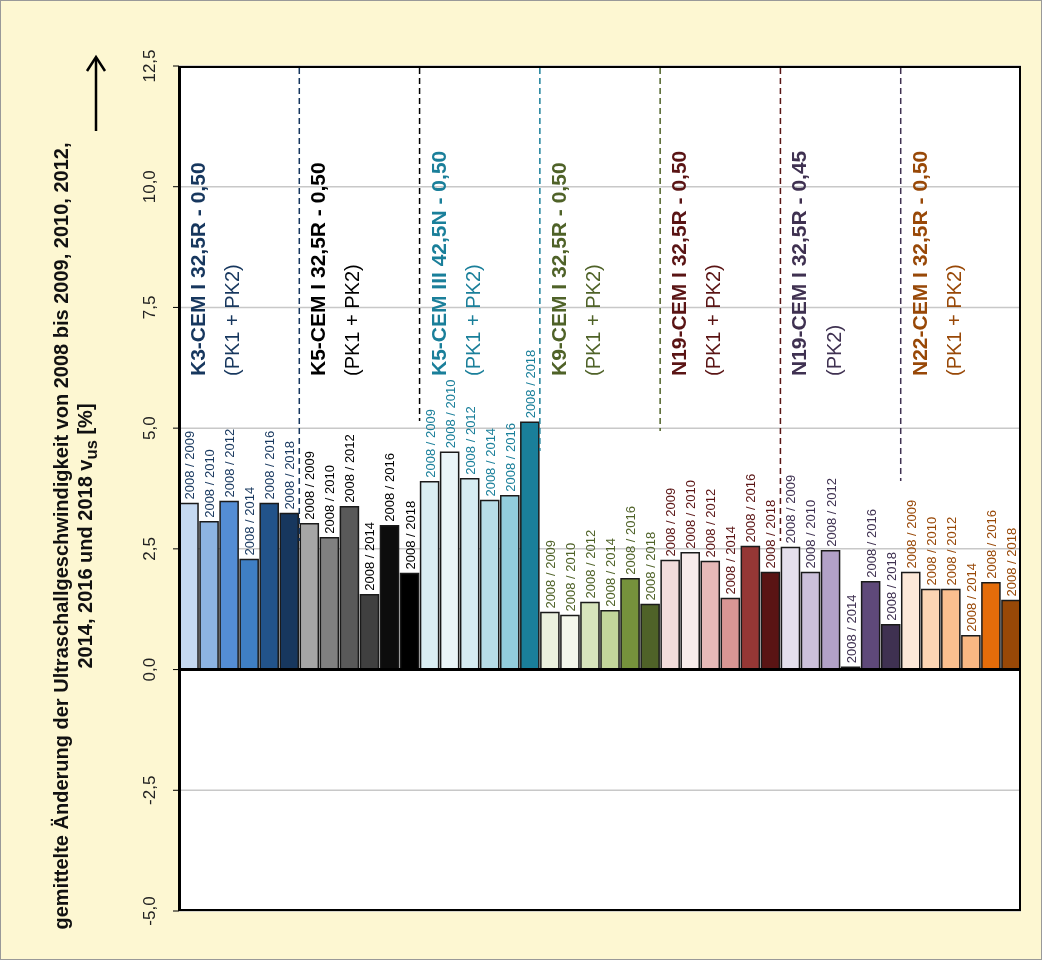 Image resolution: width=1042 pixels, height=960 pixels. I want to click on annotation: N19-CEM I 32,5R - 0,50, so click(679, 263).